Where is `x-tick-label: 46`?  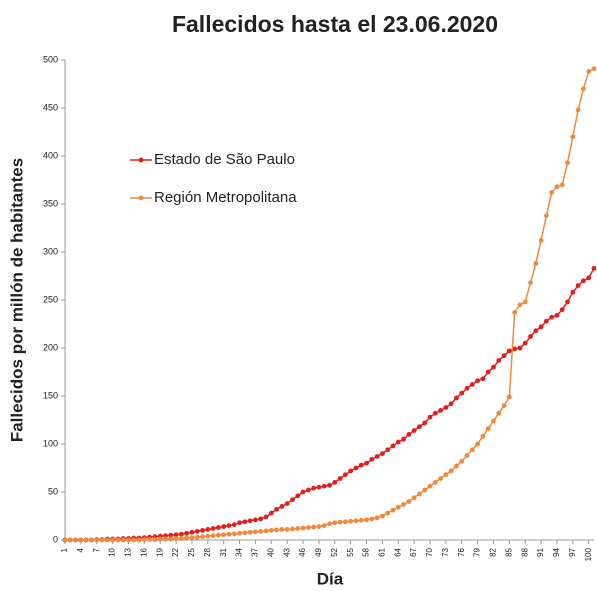 x-tick-label: 46 is located at coordinates (302, 551).